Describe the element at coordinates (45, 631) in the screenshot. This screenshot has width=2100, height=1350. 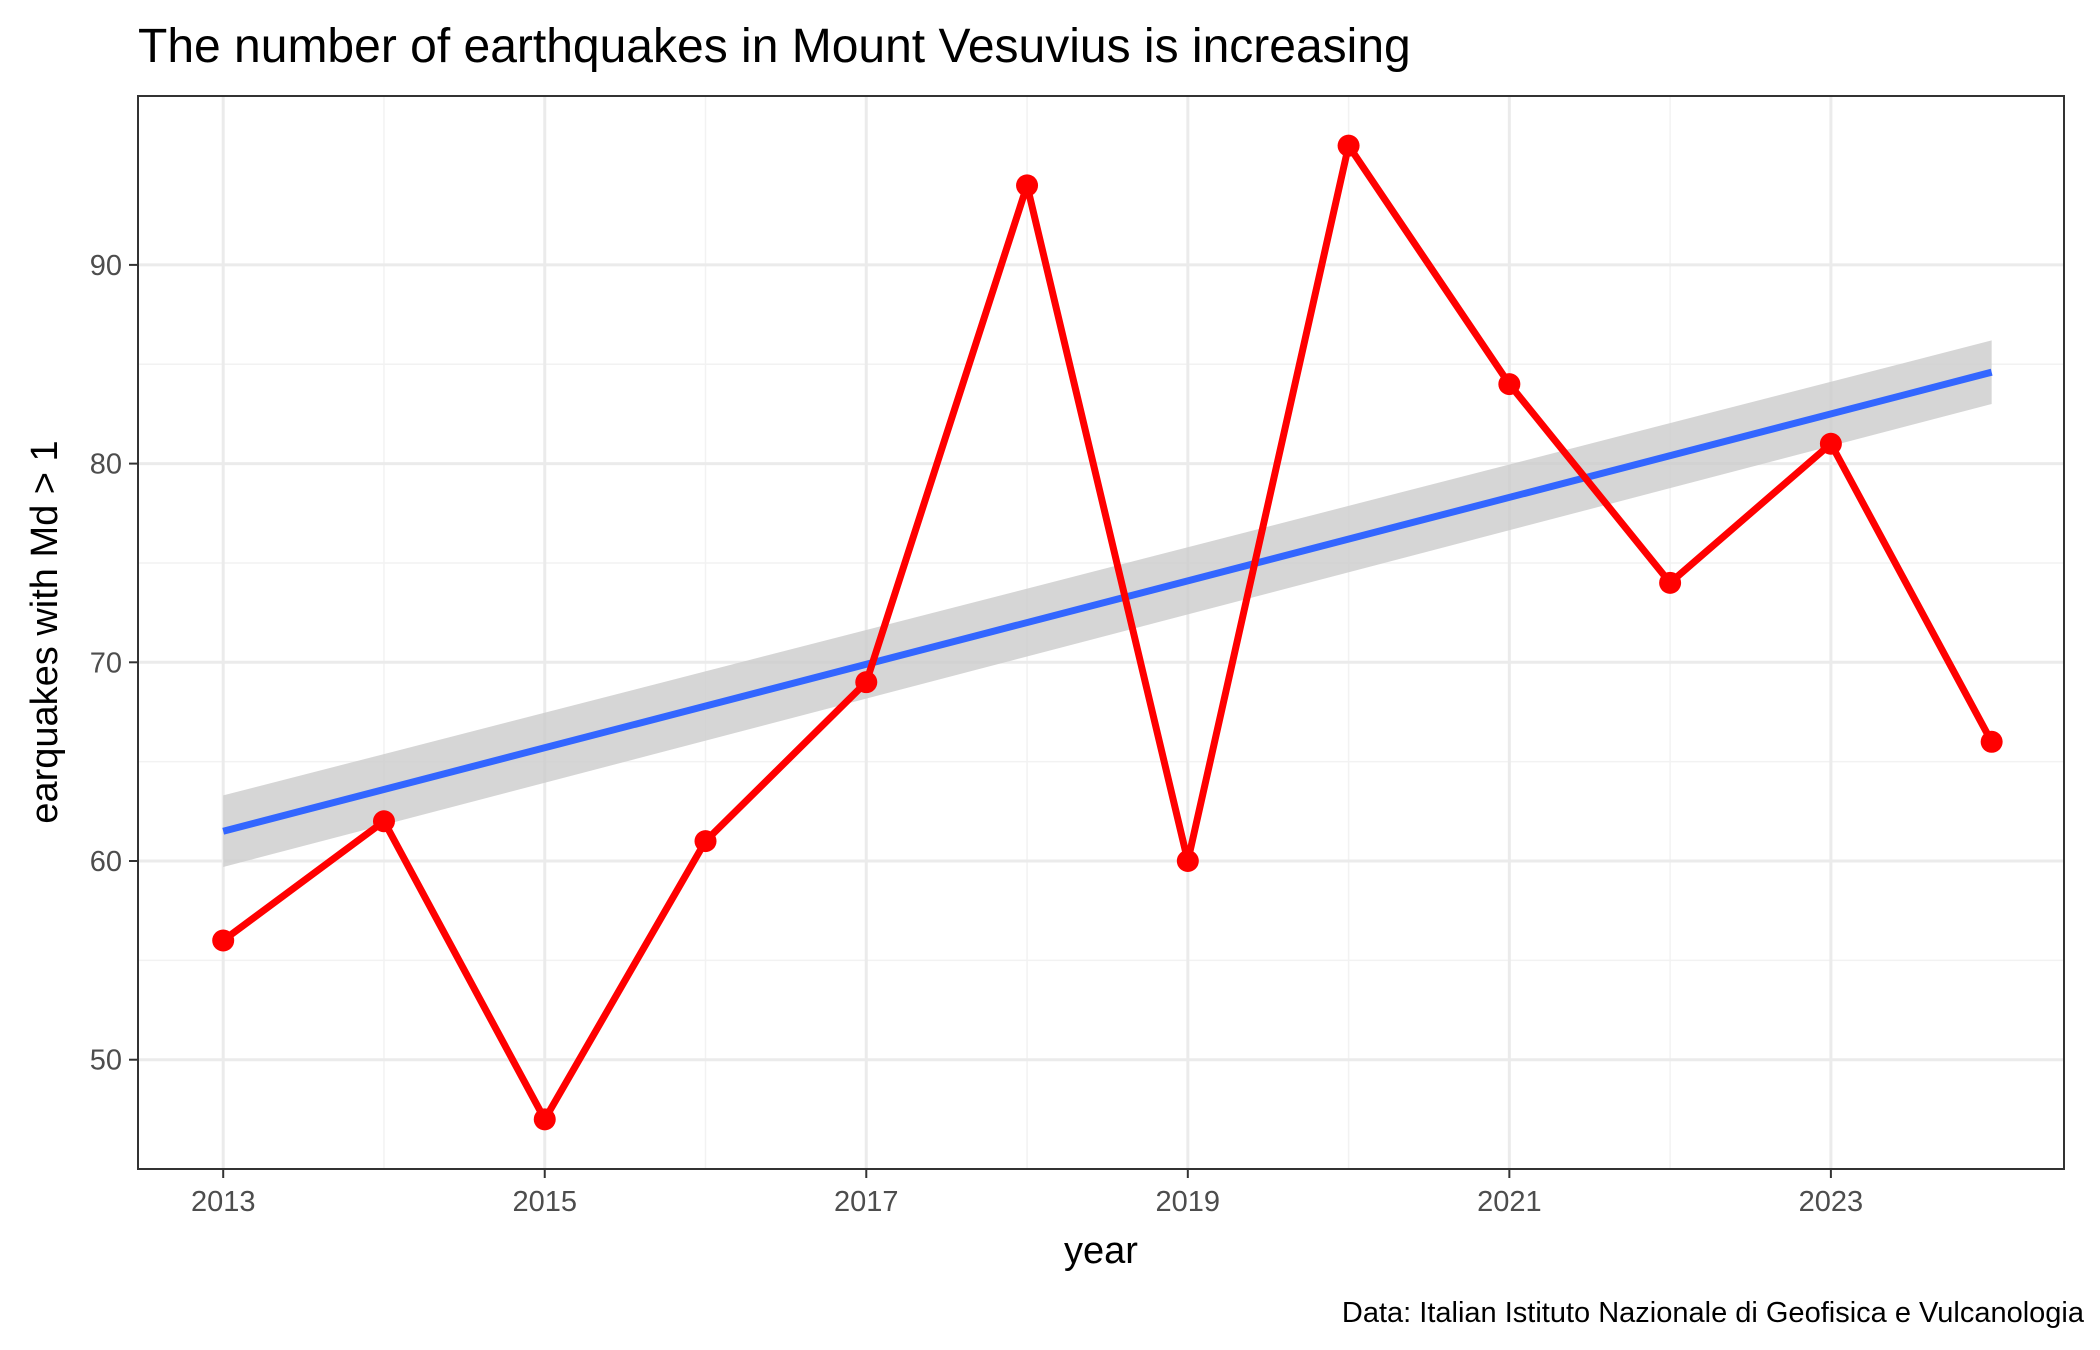
I see `y-axis-title: earquakes with Md > 1` at that location.